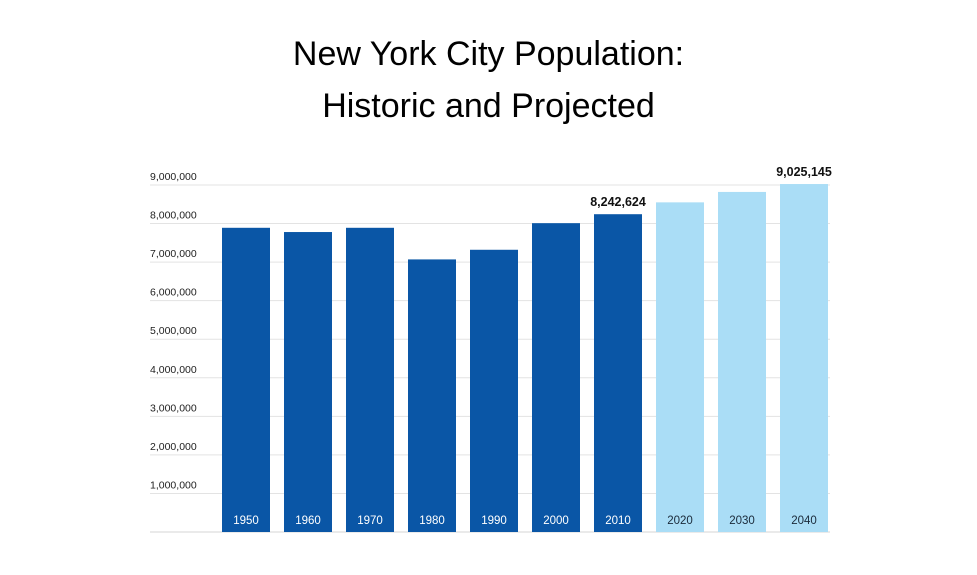 The image size is (977, 575). I want to click on bar-1980, so click(432, 395).